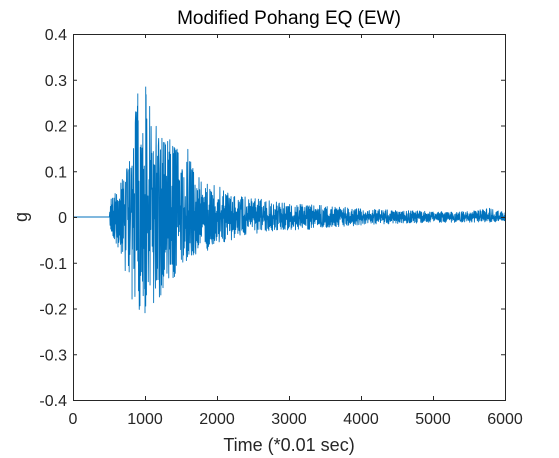  Describe the element at coordinates (56, 35) in the screenshot. I see `y-tick-label: 0.4` at that location.